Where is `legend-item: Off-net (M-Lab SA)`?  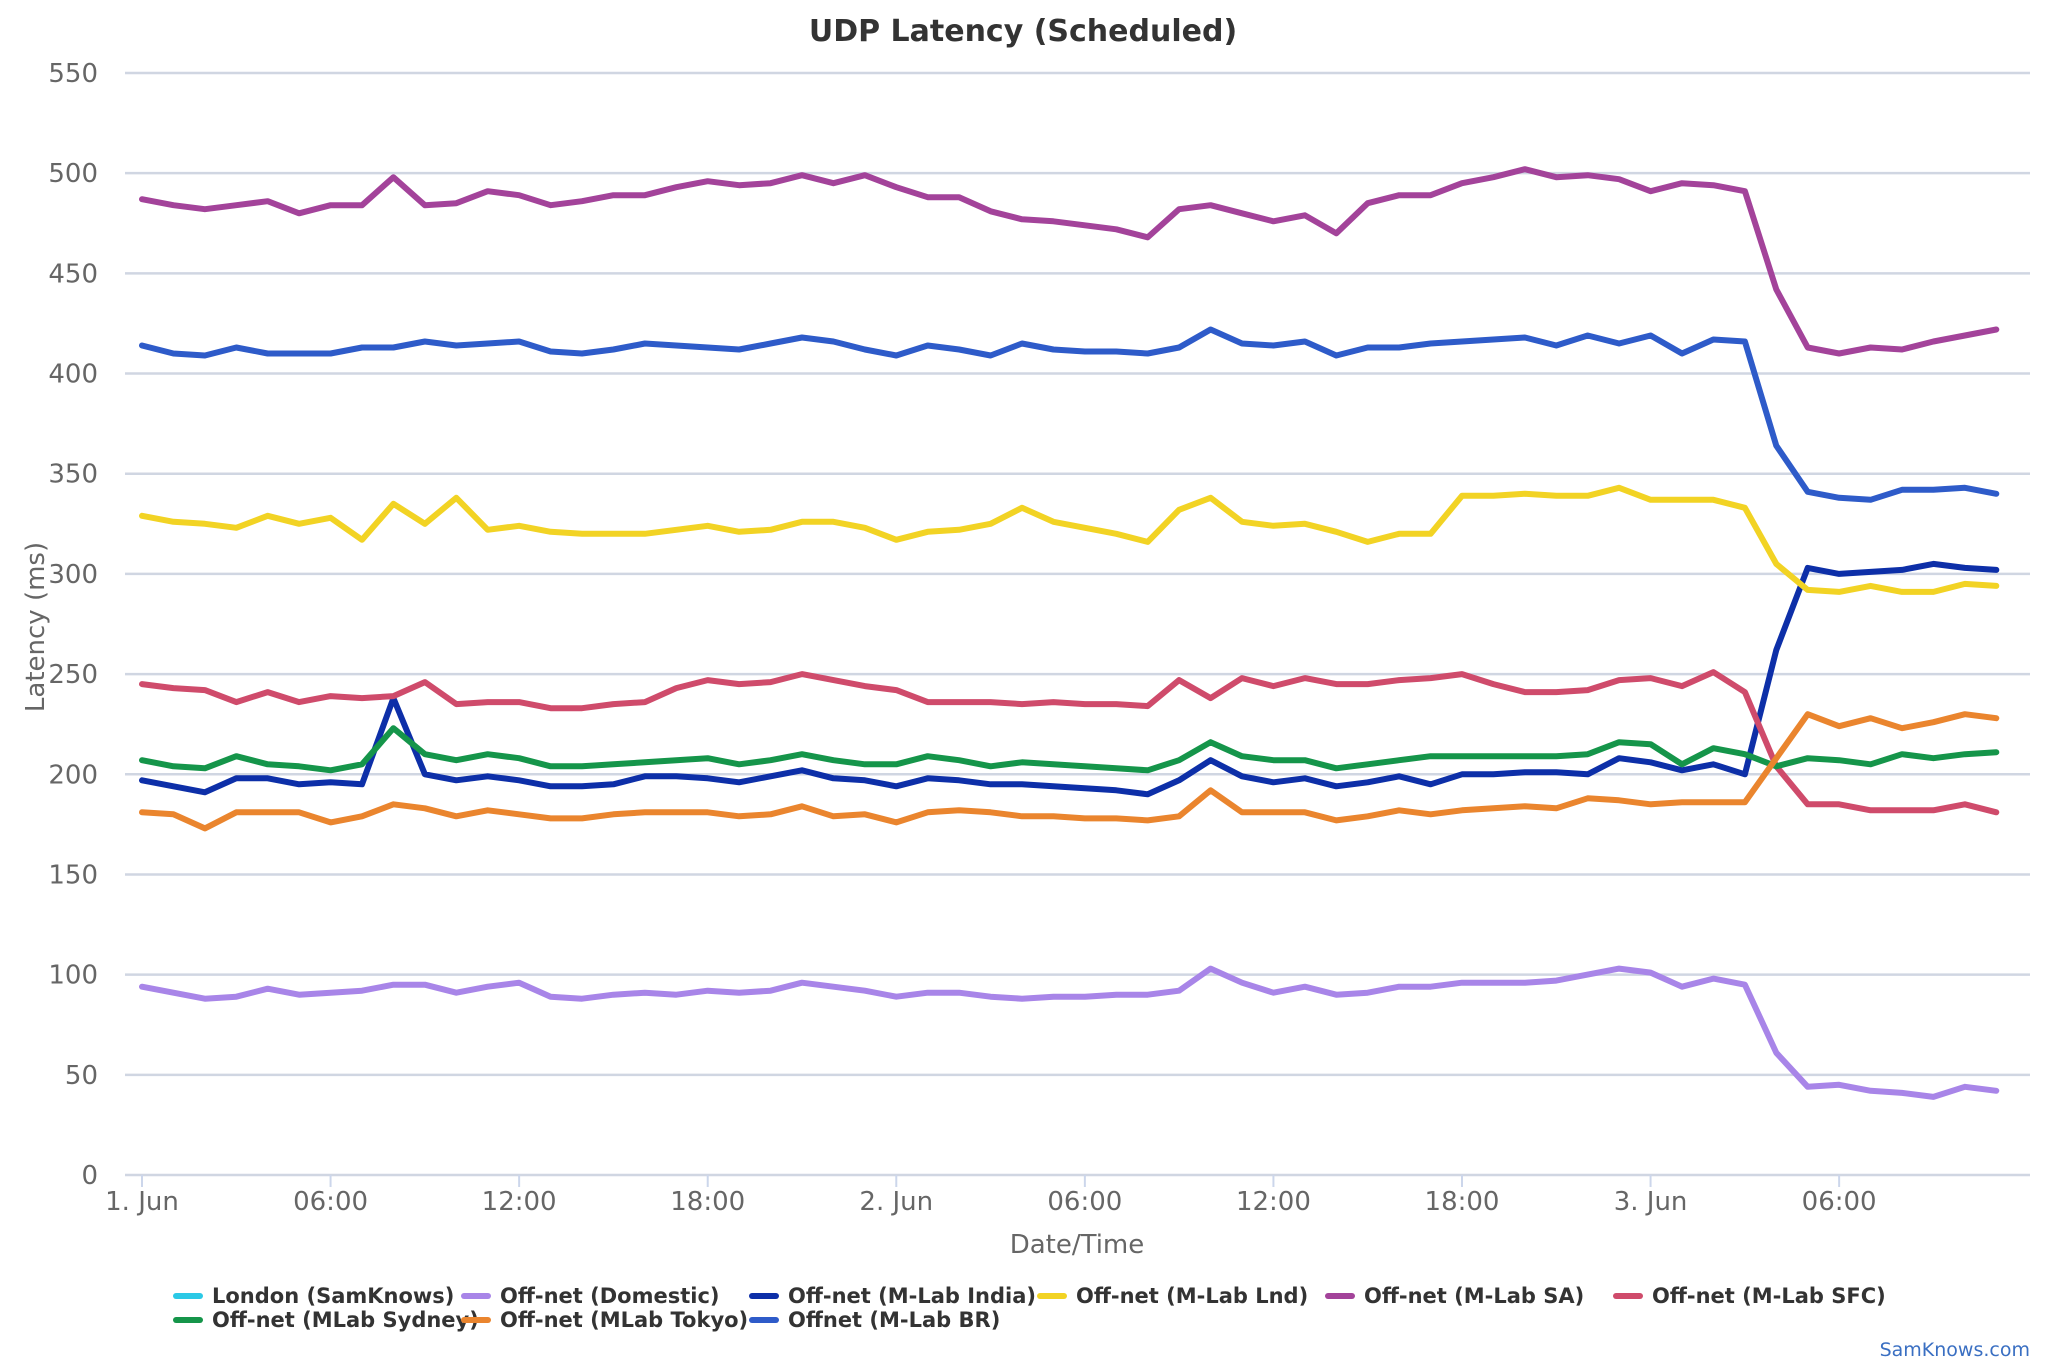 legend-item: Off-net (M-Lab SA) is located at coordinates (1454, 1296).